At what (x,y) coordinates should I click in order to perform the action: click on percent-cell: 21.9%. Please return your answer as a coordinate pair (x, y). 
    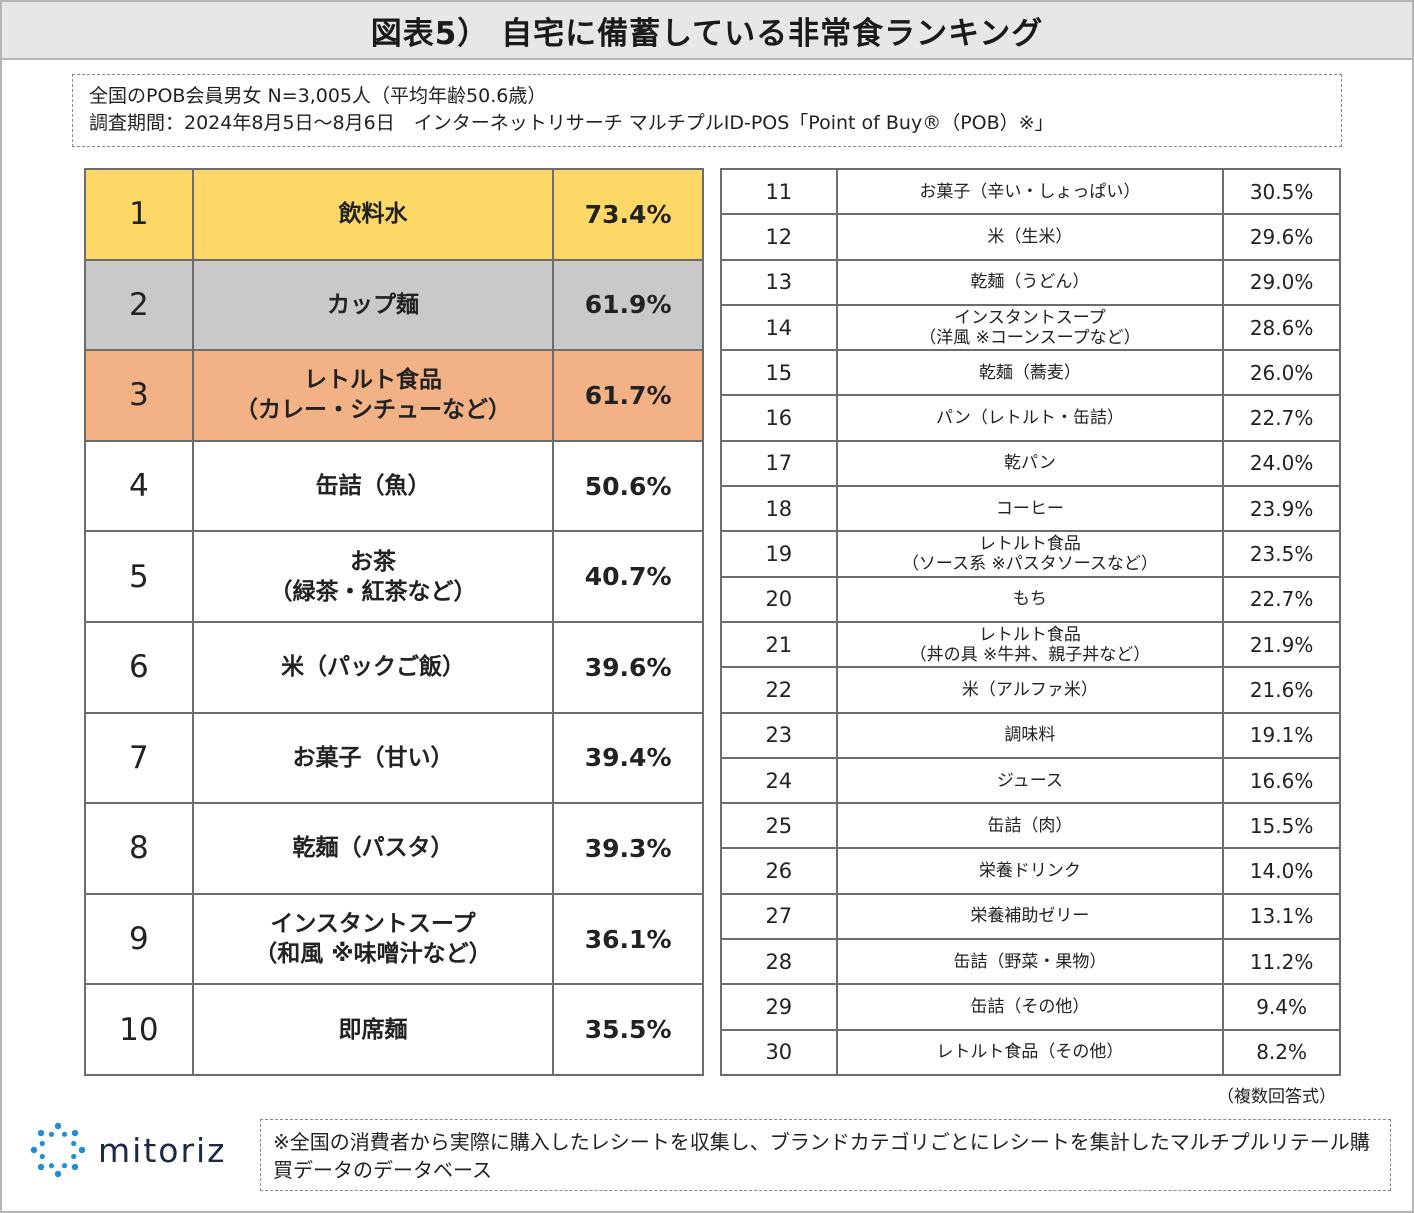
    Looking at the image, I should click on (1281, 644).